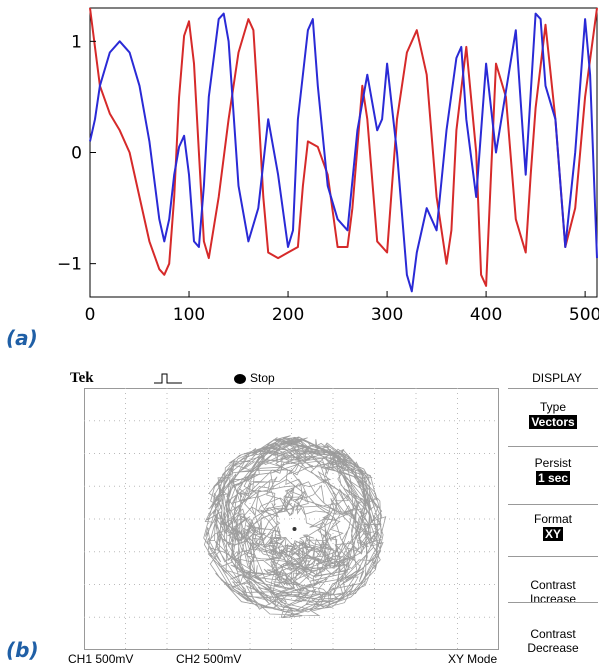  What do you see at coordinates (553, 422) in the screenshot?
I see `menu-type-value: Vectors` at bounding box center [553, 422].